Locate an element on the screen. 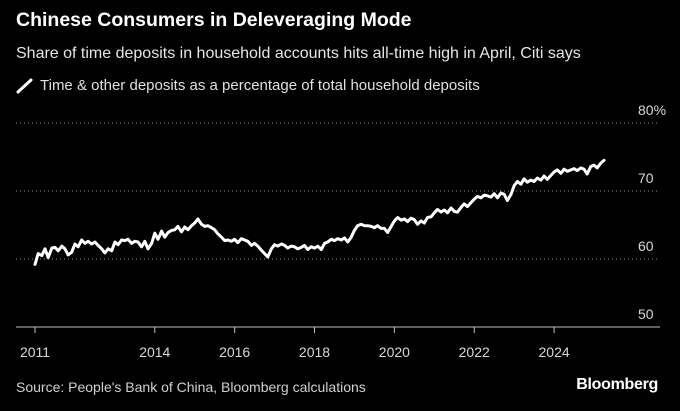 The image size is (680, 411). x-tick-label: 2022 is located at coordinates (474, 352).